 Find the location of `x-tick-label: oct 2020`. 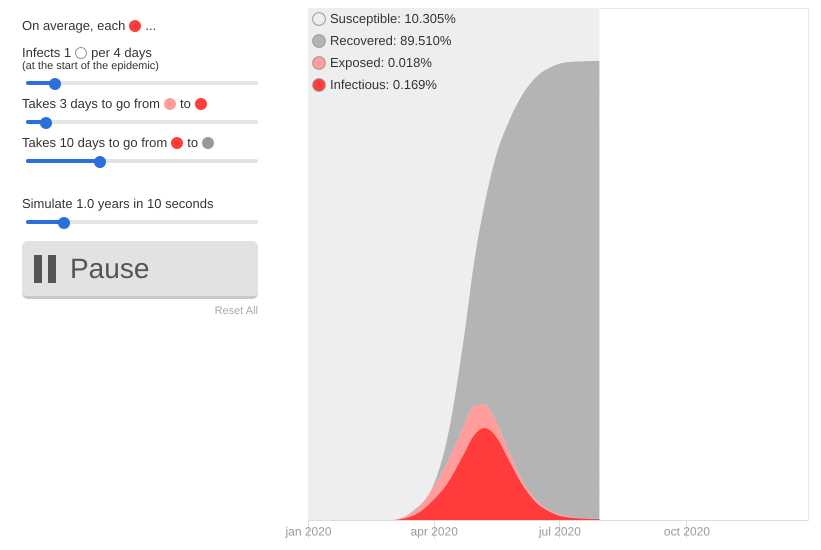

x-tick-label: oct 2020 is located at coordinates (687, 531).